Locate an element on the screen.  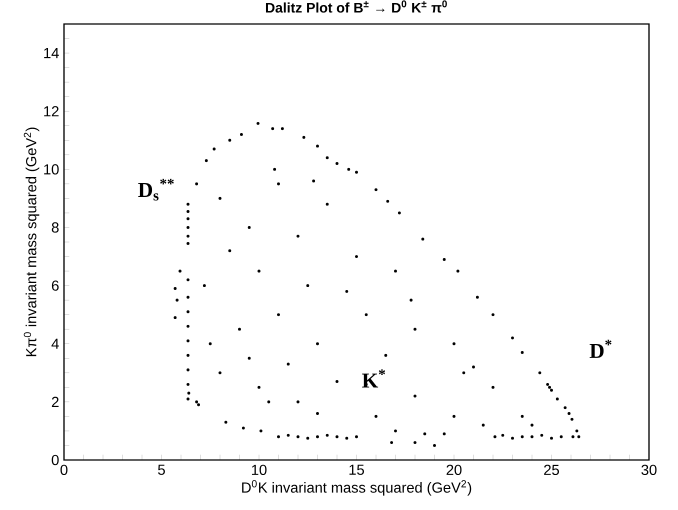
y-tick-label: 14 is located at coordinates (51, 53).